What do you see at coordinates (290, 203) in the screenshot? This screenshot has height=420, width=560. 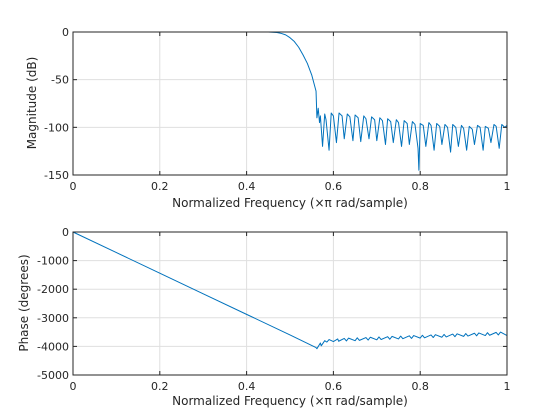 I see `magnitude-xlabel: Normalized Frequency (×π rad/sample)` at bounding box center [290, 203].